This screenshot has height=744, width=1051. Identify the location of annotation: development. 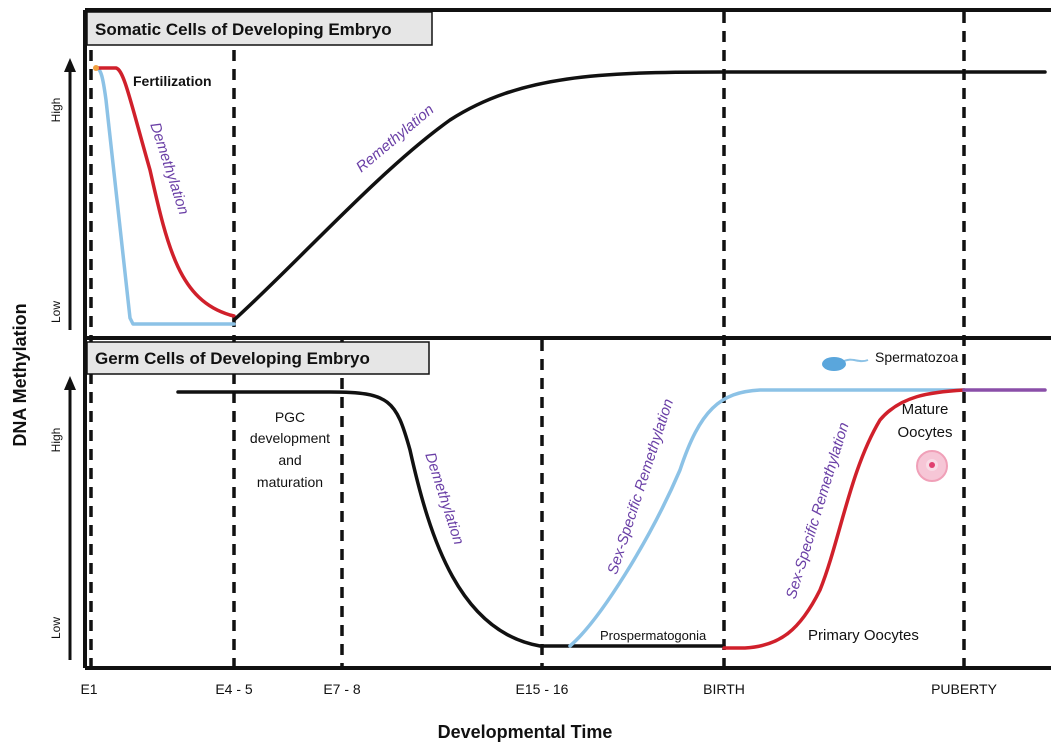
(290, 438).